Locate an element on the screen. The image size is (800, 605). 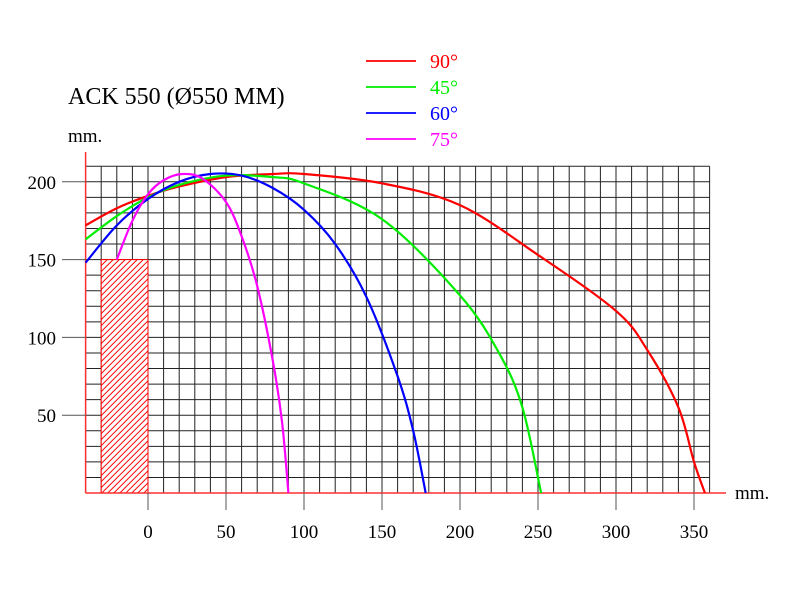
series-line-75deg is located at coordinates (202, 333).